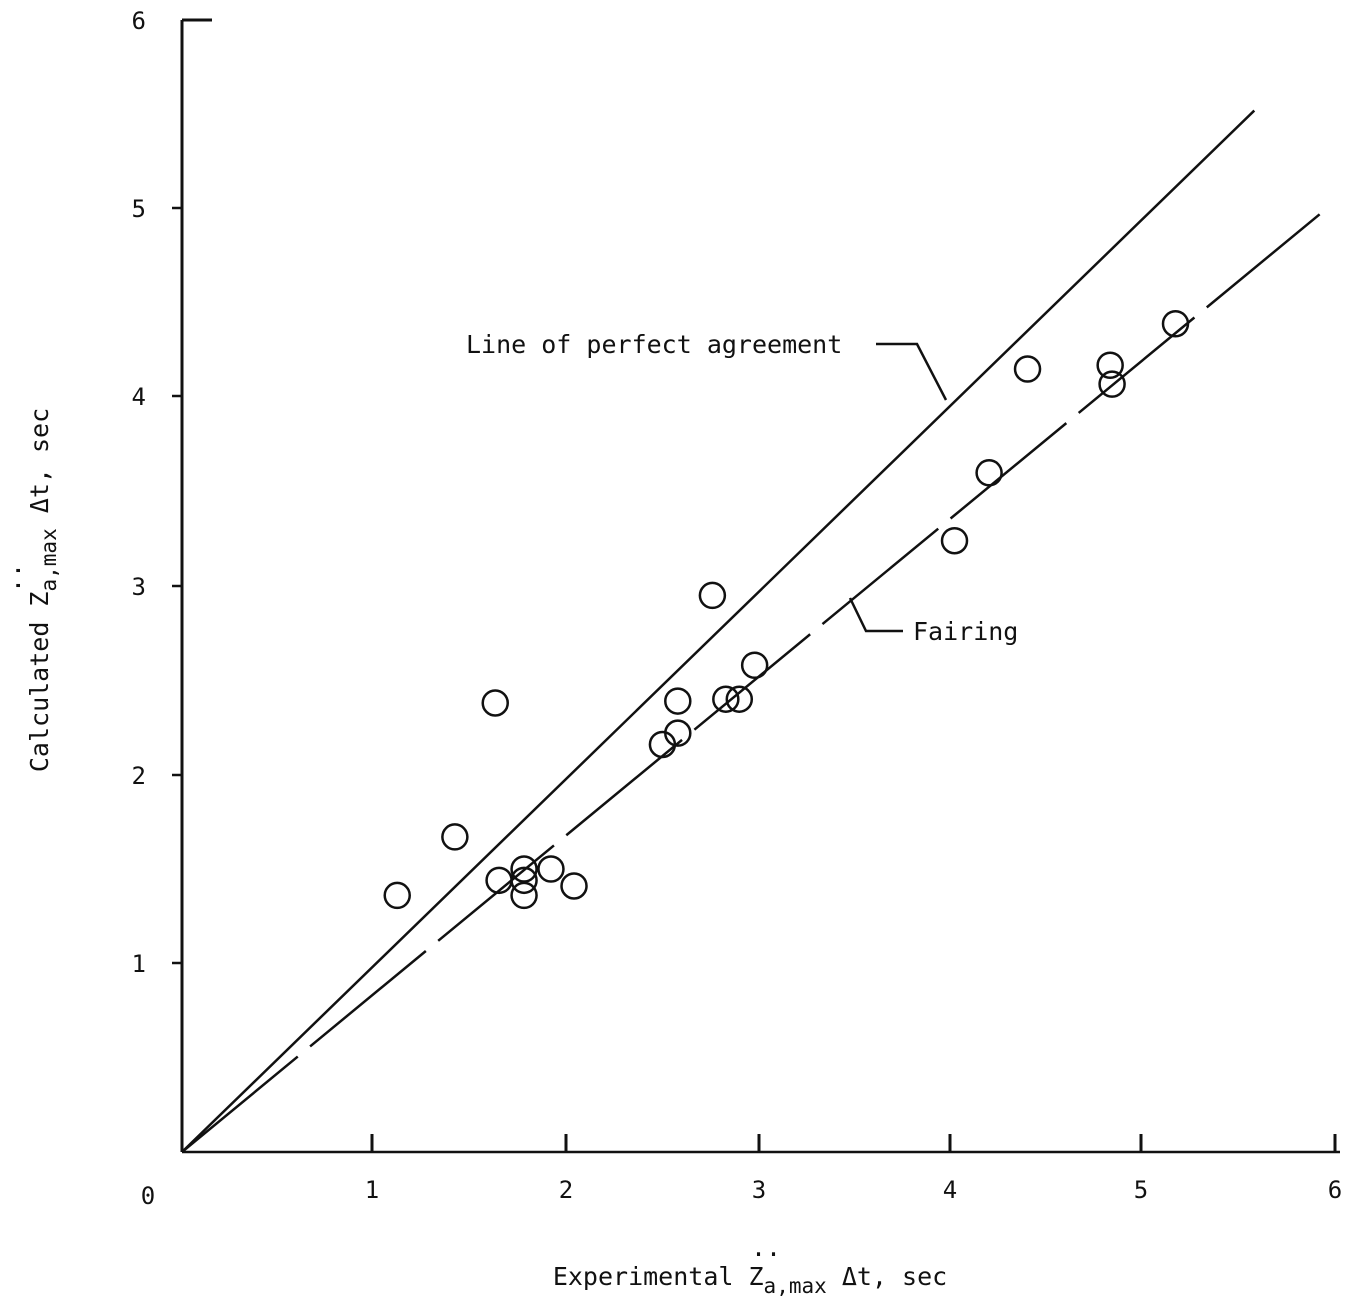  I want to click on x-tick-label: 1, so click(372, 1190).